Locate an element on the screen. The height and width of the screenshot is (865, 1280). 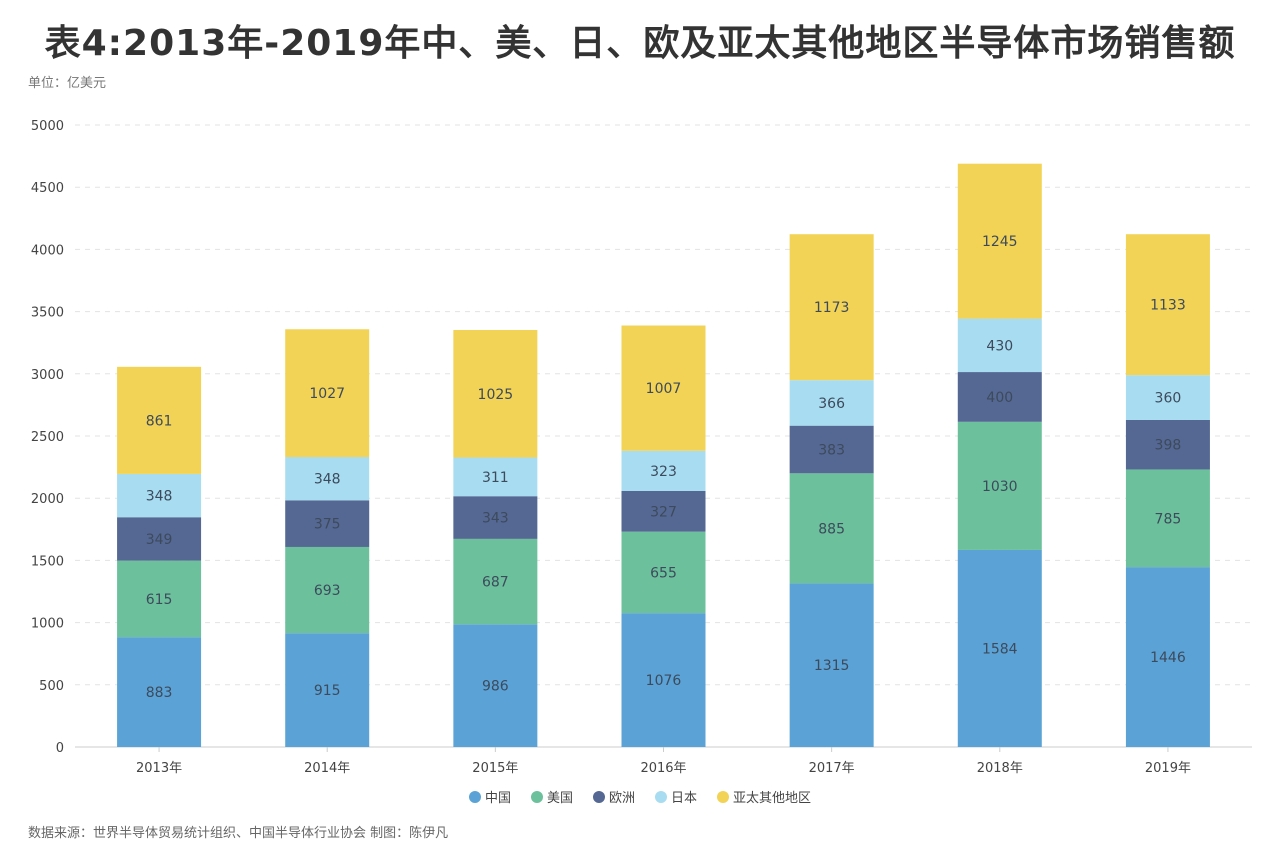
data-label: 915 is located at coordinates (327, 691).